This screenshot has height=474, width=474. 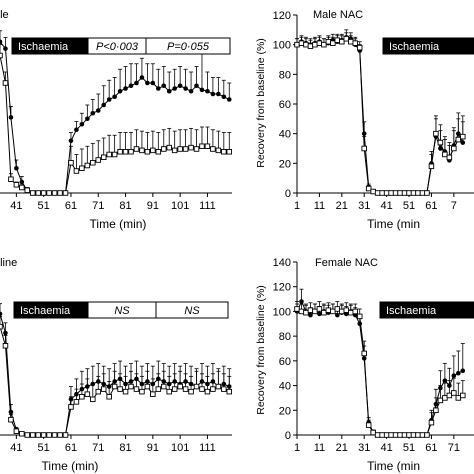 I want to click on x-tick-label: 21, so click(x=342, y=448).